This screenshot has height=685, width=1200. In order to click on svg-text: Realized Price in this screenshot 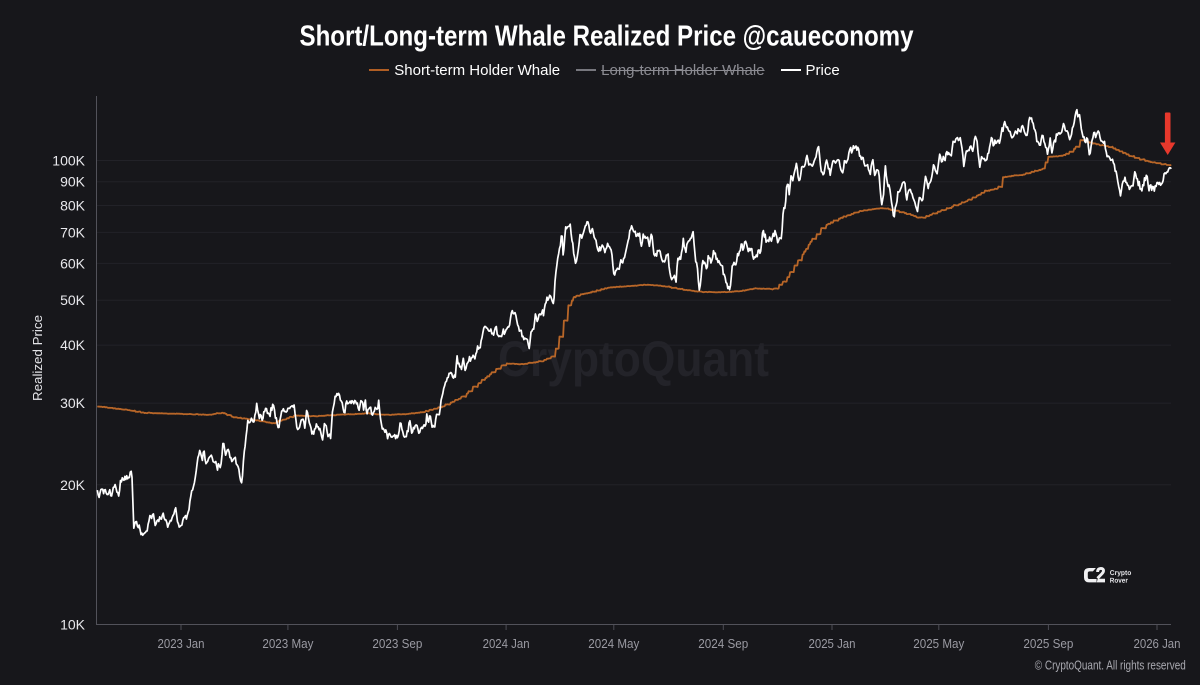, I will do `click(37, 358)`.